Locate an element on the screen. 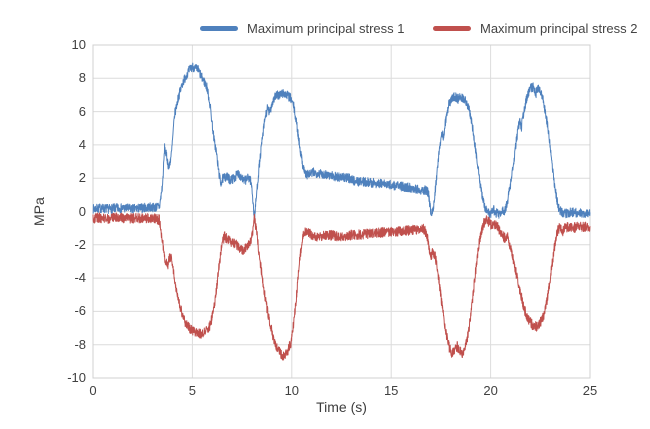 This screenshot has width=650, height=429. y-tick-label: 10 is located at coordinates (78, 44).